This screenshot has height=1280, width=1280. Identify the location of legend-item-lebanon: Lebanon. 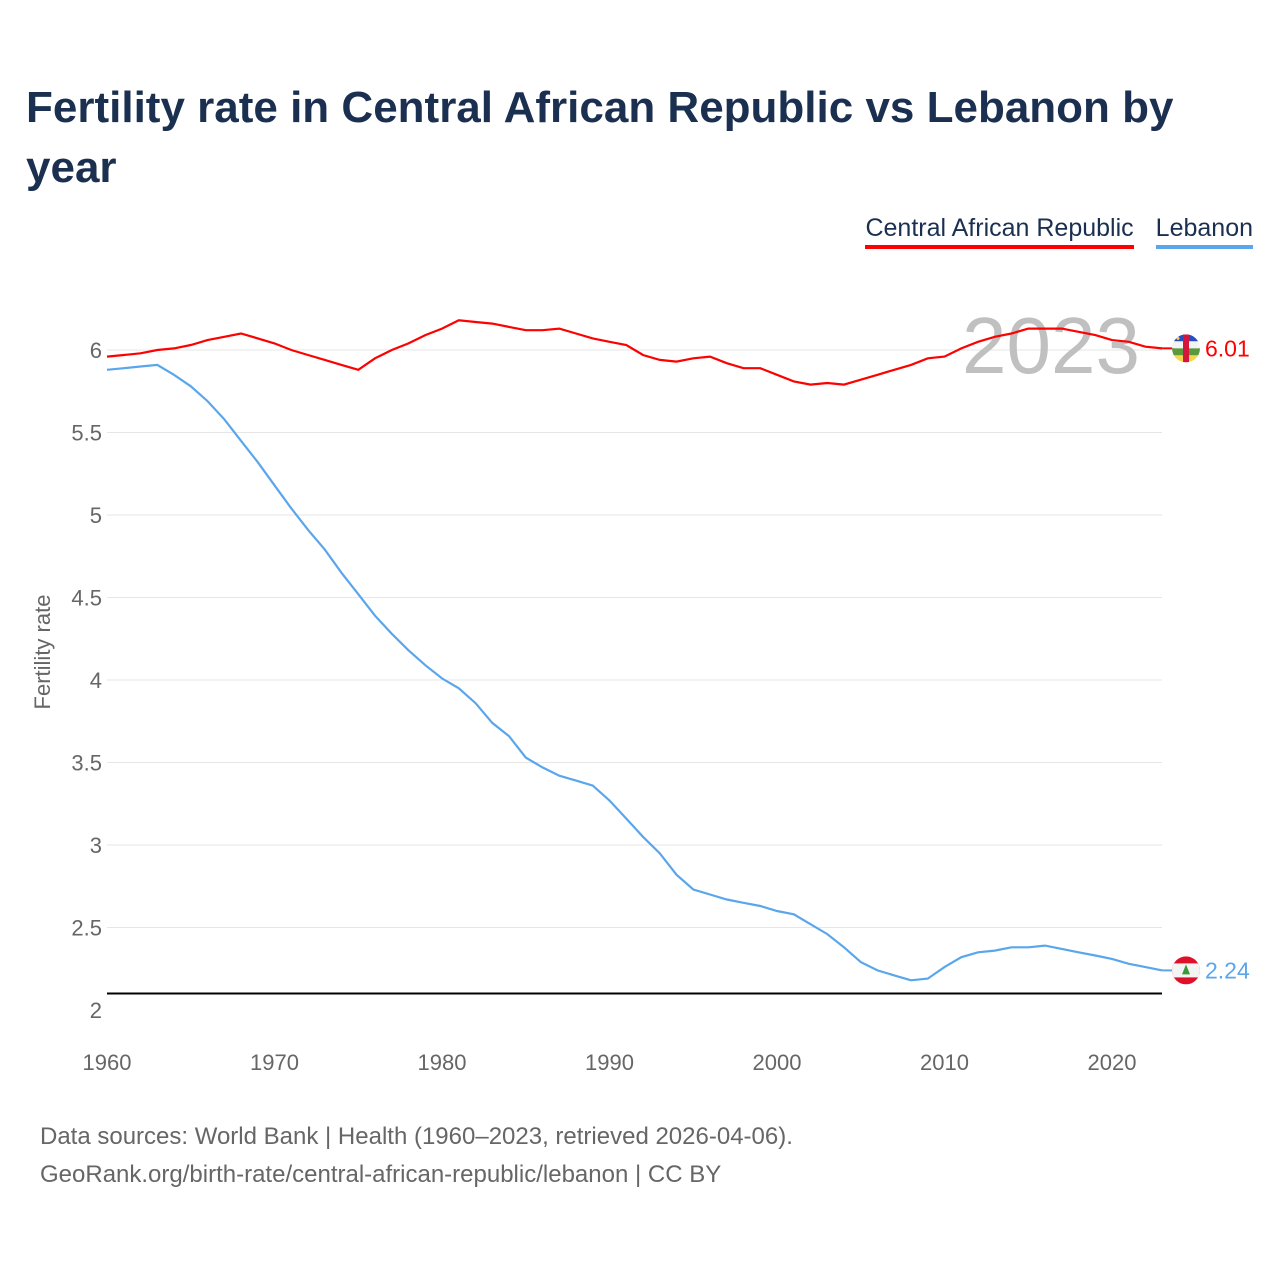
(1204, 231).